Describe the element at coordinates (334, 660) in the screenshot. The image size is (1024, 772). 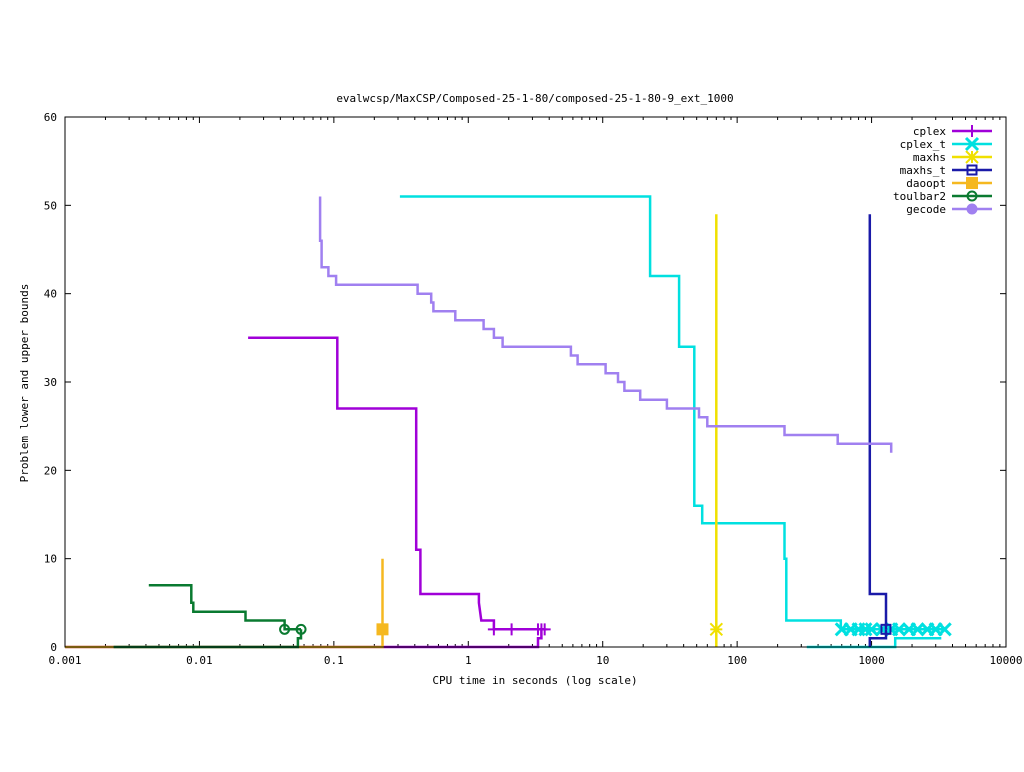
I see `x-tick-label: 0.1` at that location.